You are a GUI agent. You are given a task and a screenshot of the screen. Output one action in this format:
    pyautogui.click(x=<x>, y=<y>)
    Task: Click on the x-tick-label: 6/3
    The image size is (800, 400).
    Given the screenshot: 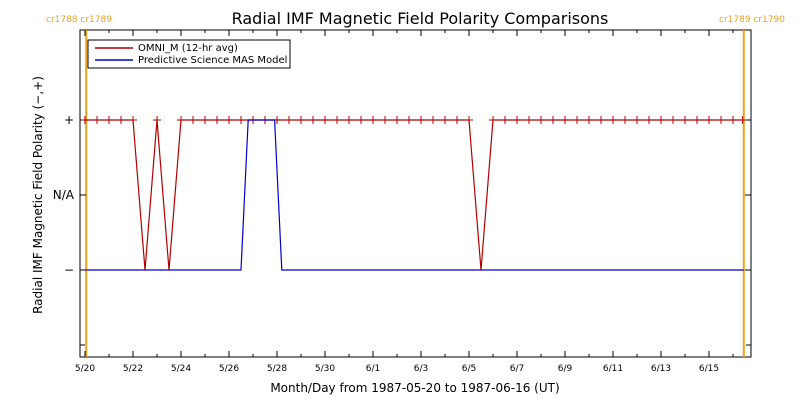 What is the action you would take?
    pyautogui.click(x=421, y=369)
    